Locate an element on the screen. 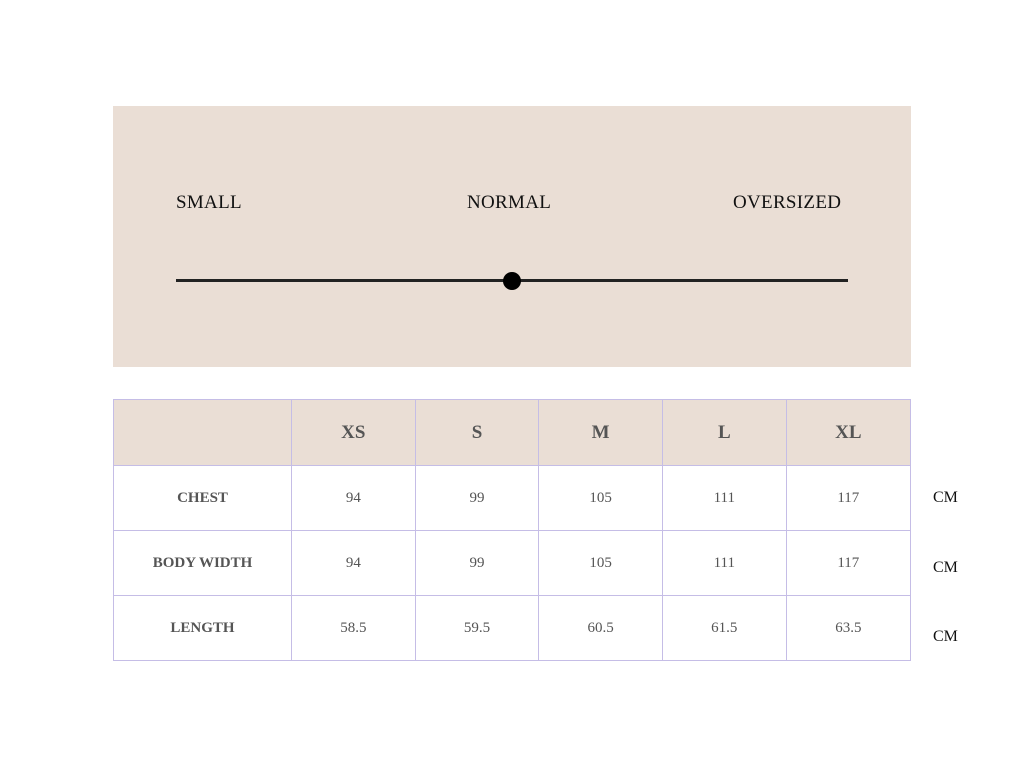 Image resolution: width=1024 pixels, height=768 pixels. table-row: BODY WIDTH 94 99 105 111 117 is located at coordinates (512, 563).